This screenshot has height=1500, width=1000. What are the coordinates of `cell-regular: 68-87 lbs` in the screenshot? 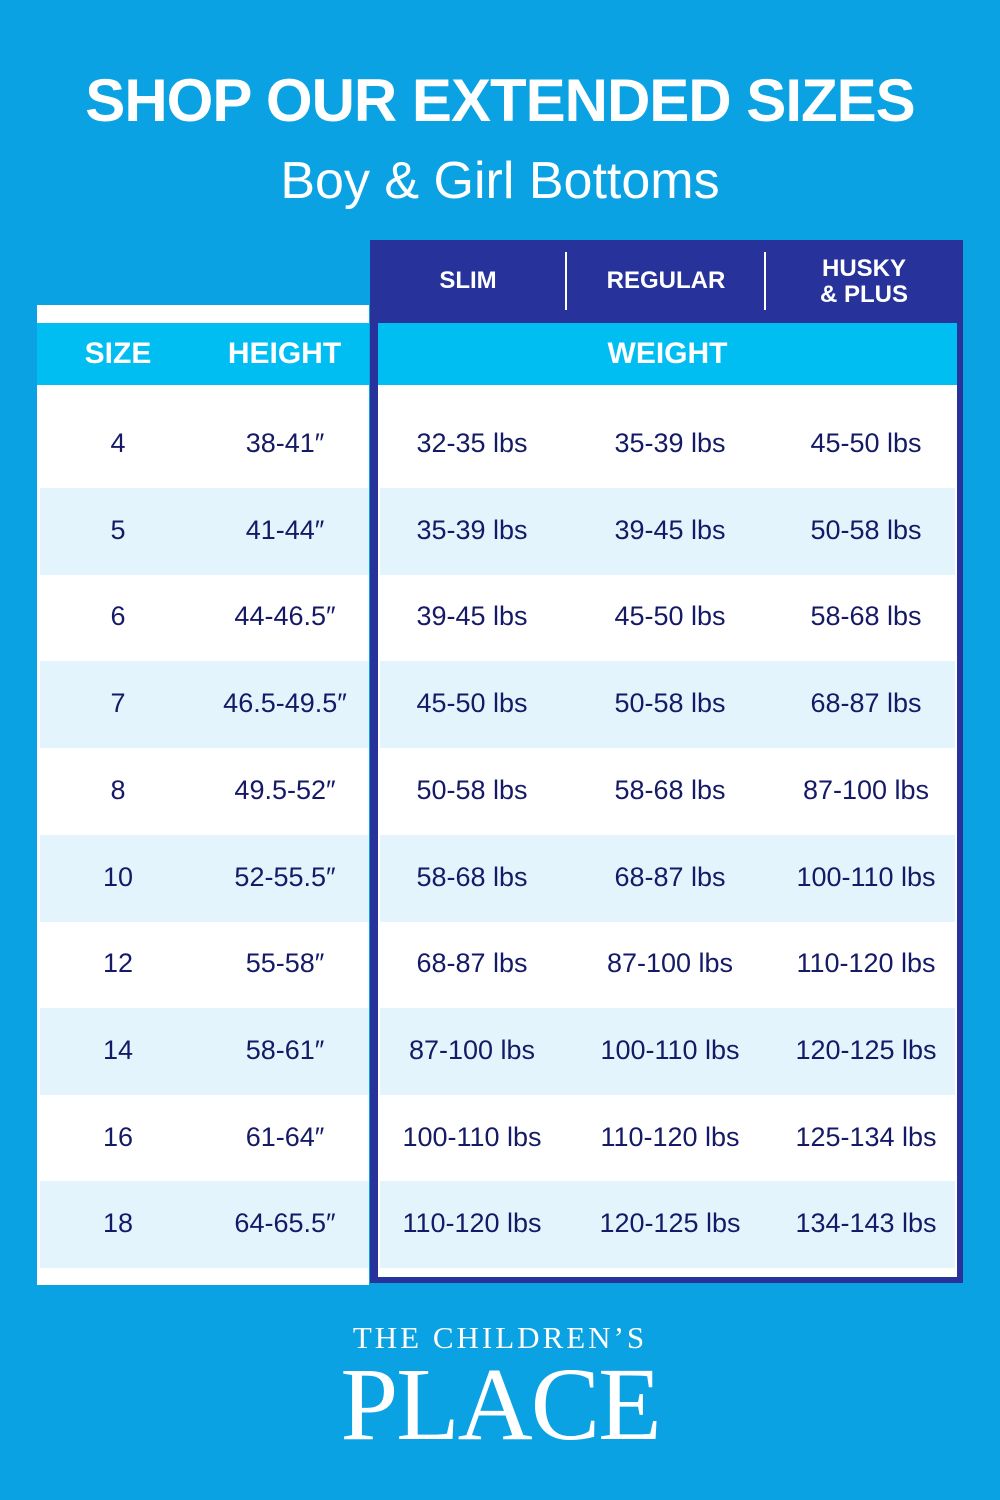 It's located at (670, 876).